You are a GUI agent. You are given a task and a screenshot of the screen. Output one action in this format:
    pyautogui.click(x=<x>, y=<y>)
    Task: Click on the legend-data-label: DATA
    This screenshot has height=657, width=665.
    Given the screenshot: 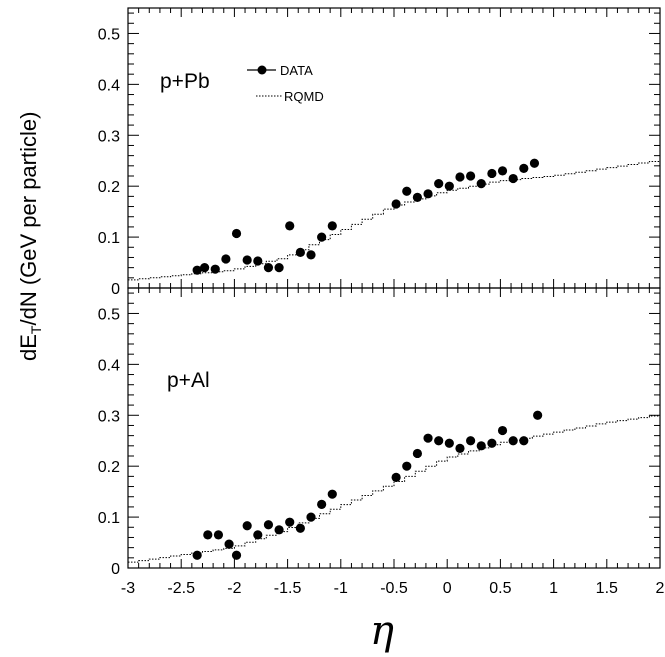 What is the action you would take?
    pyautogui.click(x=296, y=70)
    